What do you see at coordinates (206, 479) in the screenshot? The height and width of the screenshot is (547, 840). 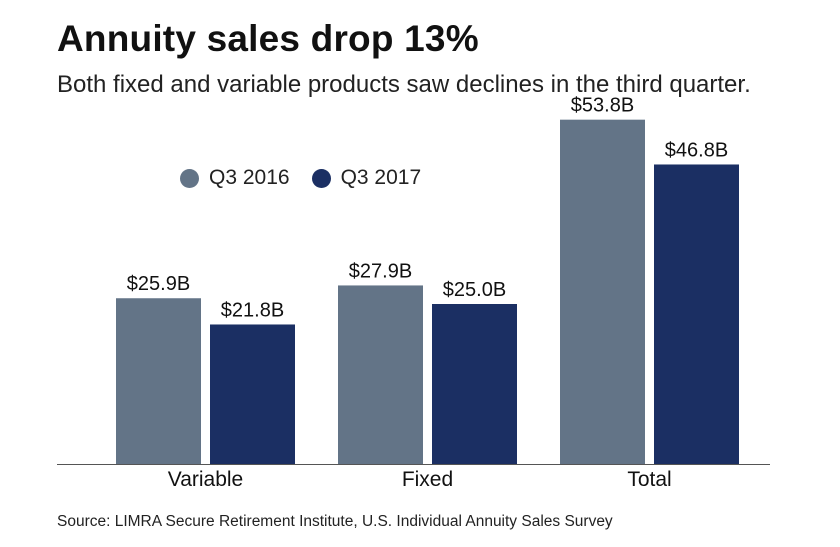 I see `x-tick-label-variable: Variable` at bounding box center [206, 479].